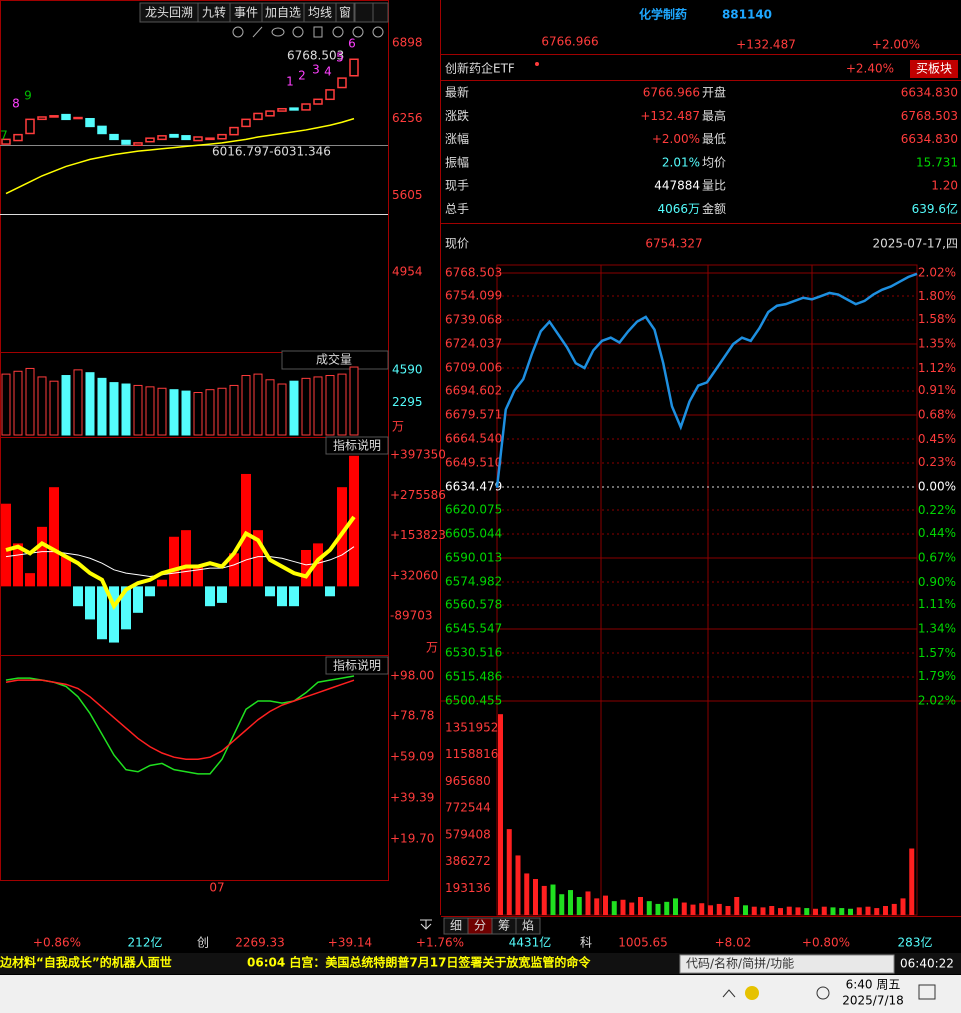 The width and height of the screenshot is (961, 1013). I want to click on nine-count: 9, so click(28, 96).